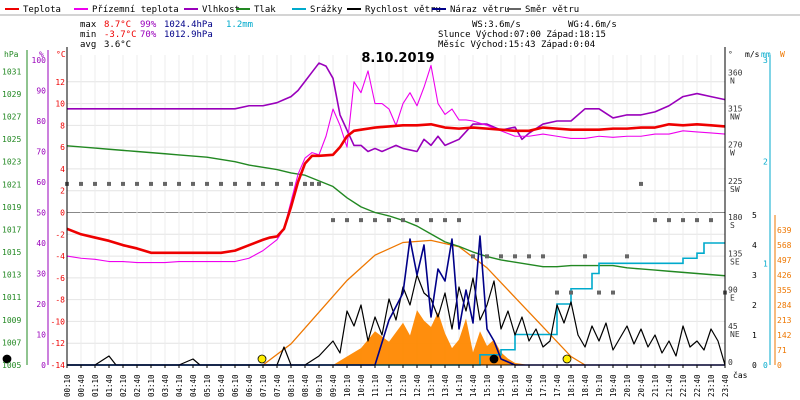  I want to click on x-tick-label: 10:10, so click(347, 385).